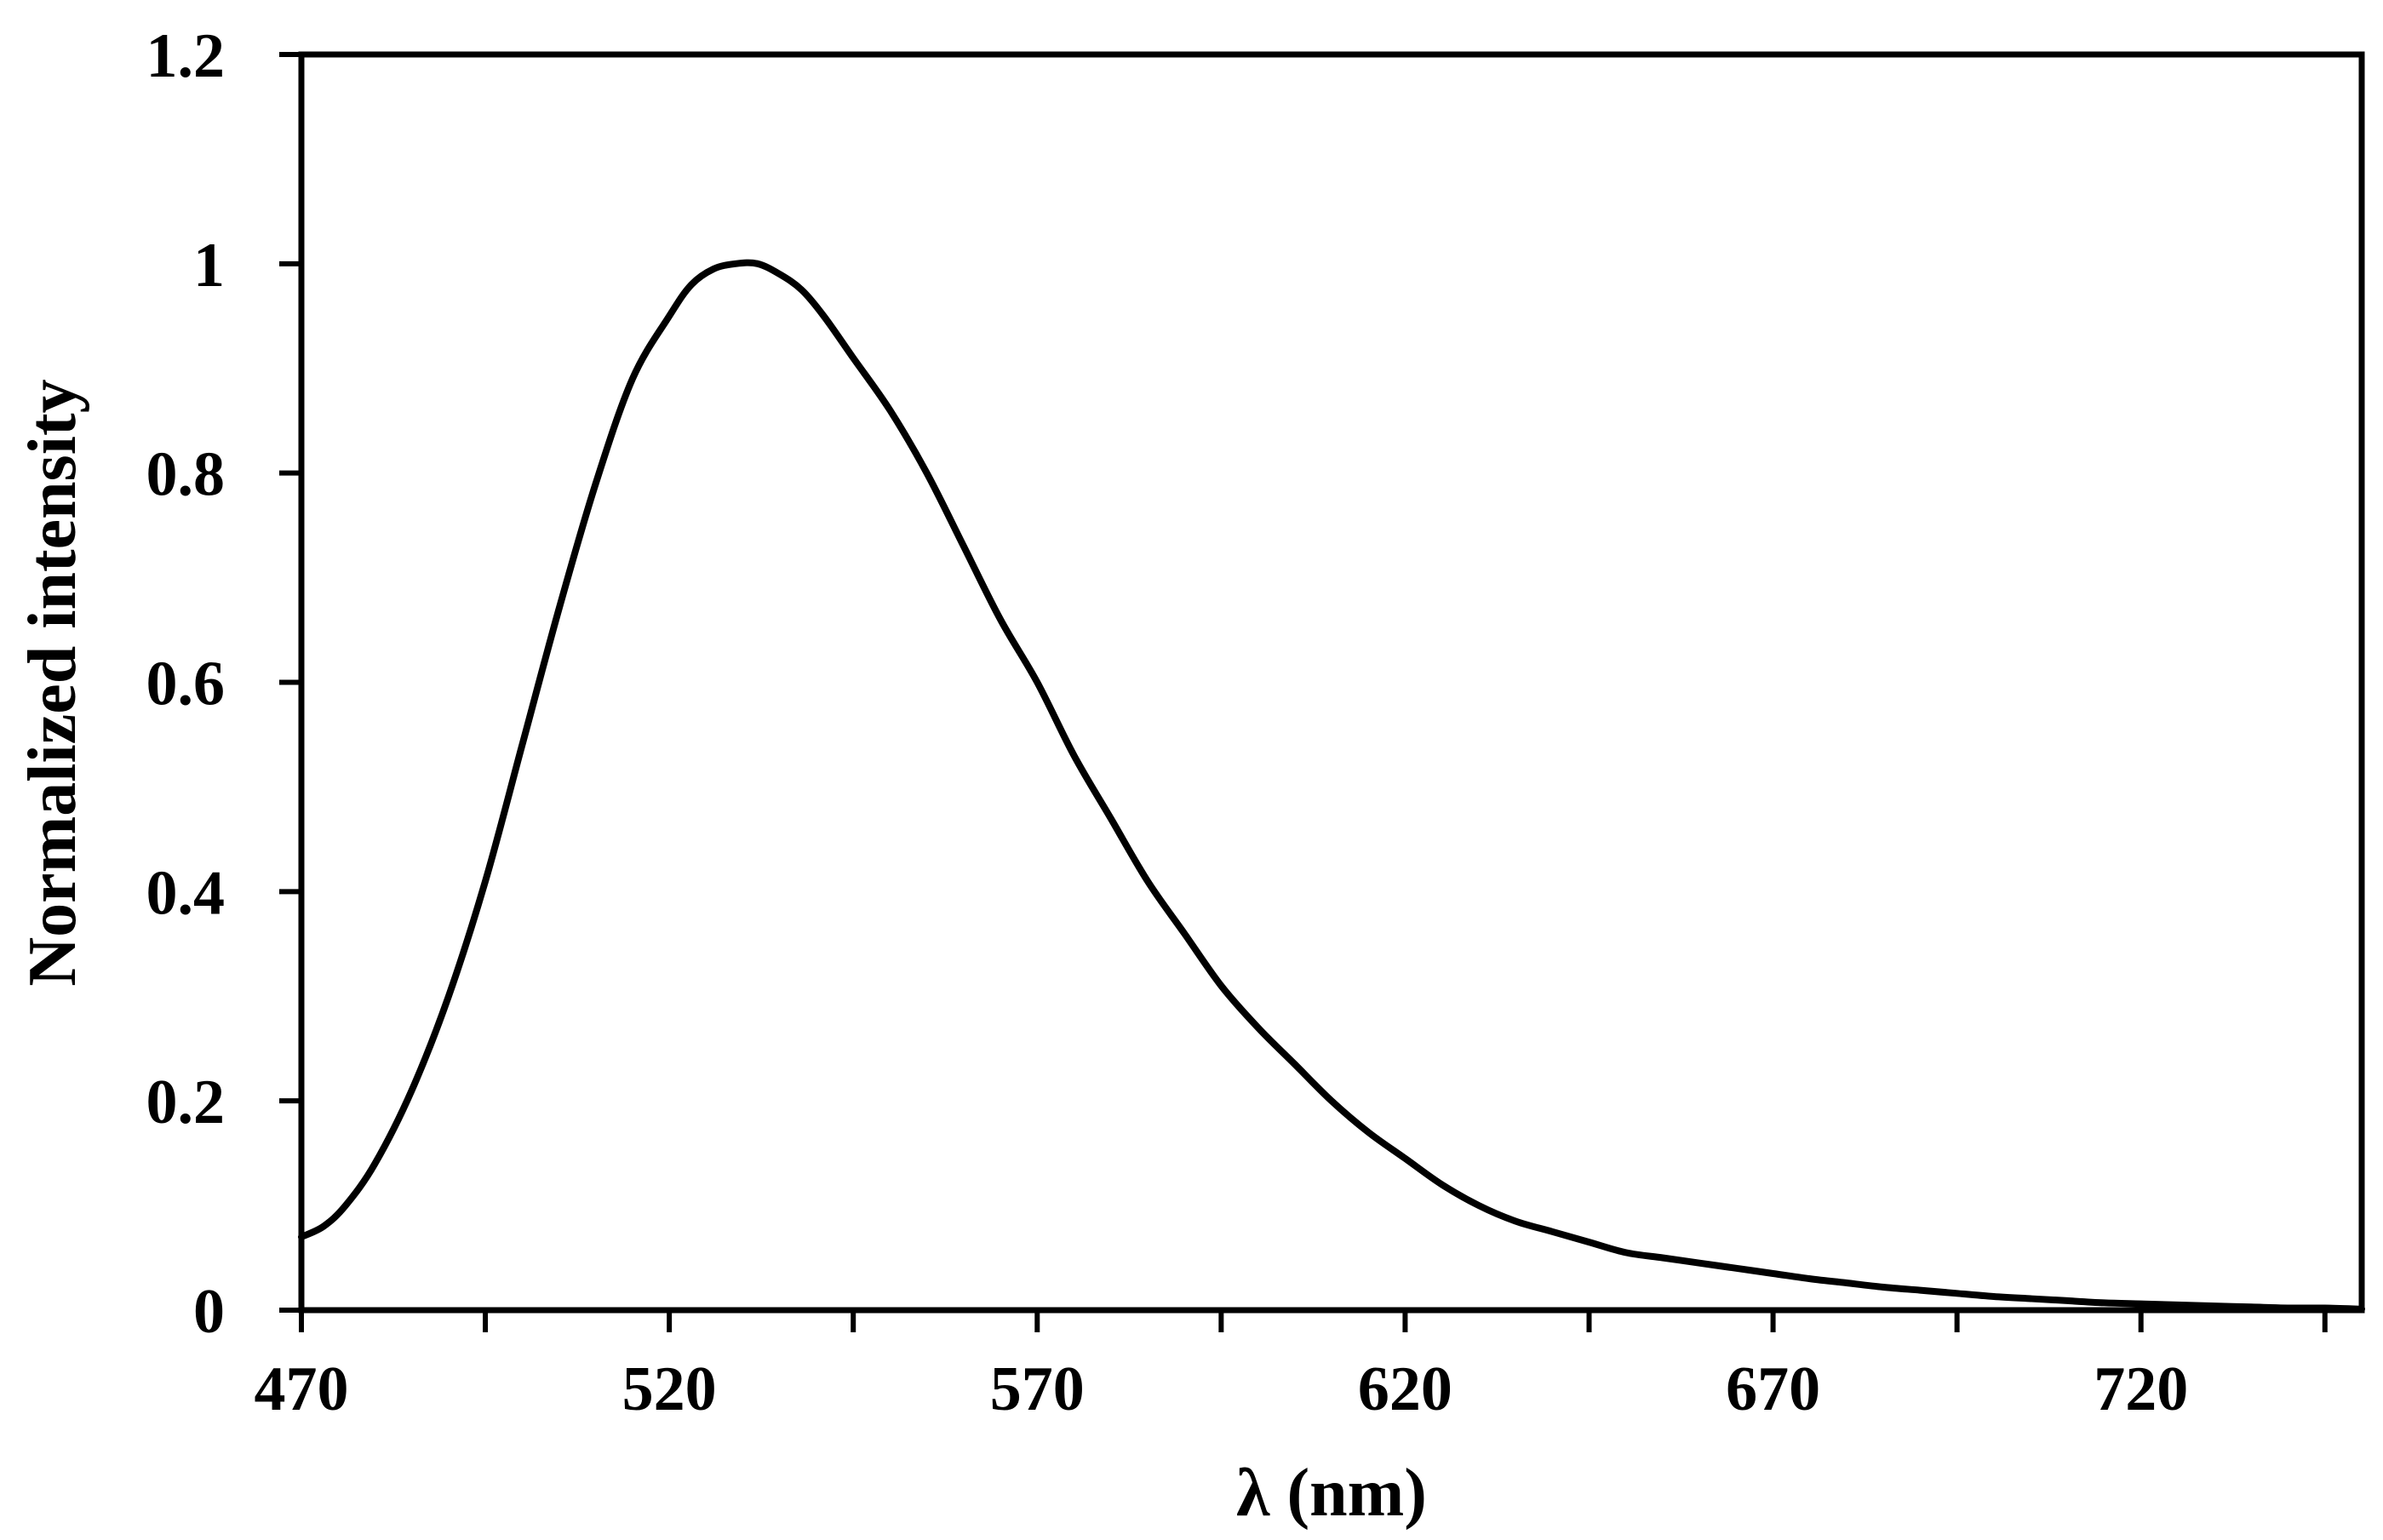 The height and width of the screenshot is (1540, 2383). Describe the element at coordinates (209, 1312) in the screenshot. I see `y-tick-label: 0` at that location.